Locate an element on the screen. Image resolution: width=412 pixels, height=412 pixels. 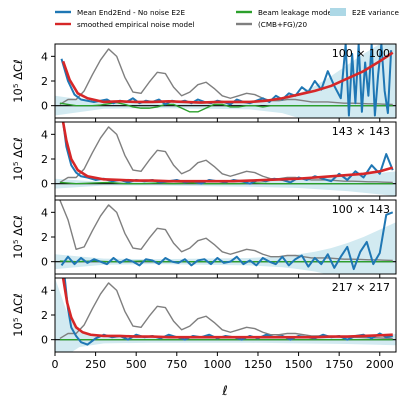
x-axis: 0 250 500 750 1000 1250 1500 1750 2000 is located at coordinates (223, 364).